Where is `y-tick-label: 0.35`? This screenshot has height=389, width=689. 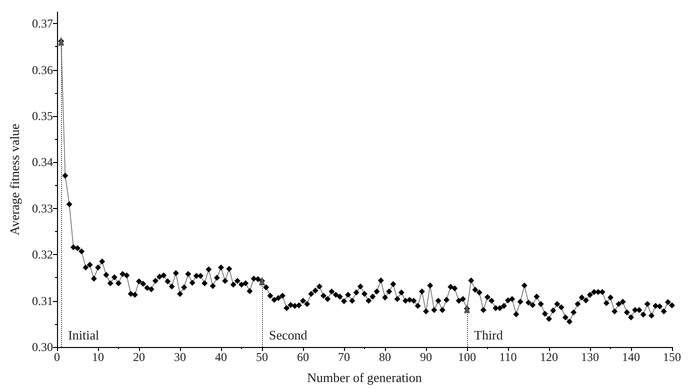 y-tick-label: 0.35 is located at coordinates (42, 115).